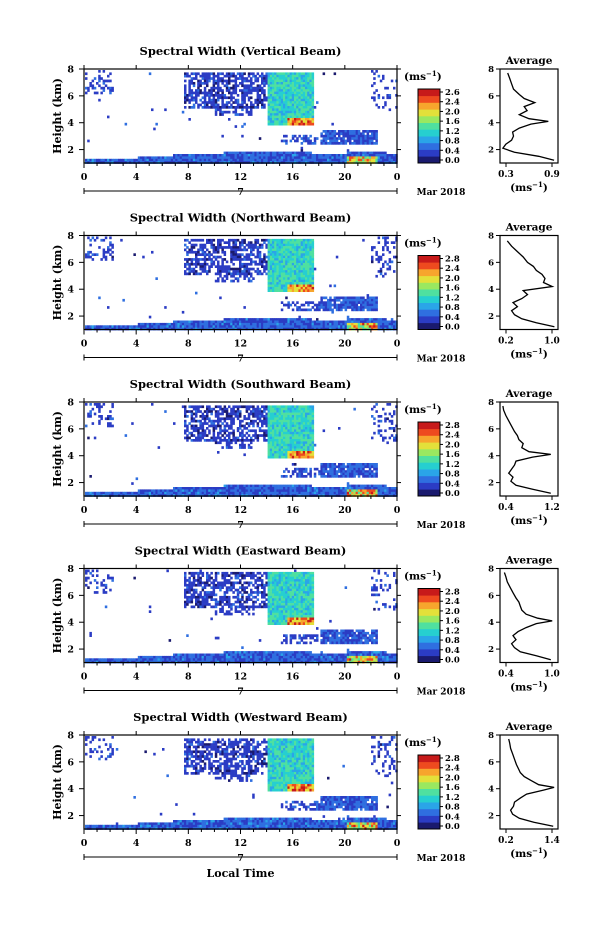 This screenshot has width=616, height=929. What do you see at coordinates (537, 850) in the screenshot?
I see `avg-unit-sup: −1` at bounding box center [537, 850].